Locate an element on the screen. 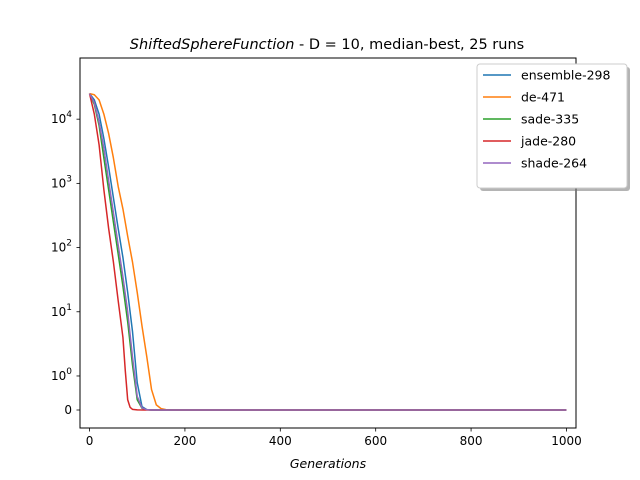 This screenshot has width=640, height=480. y-tick-label: 10⁴ is located at coordinates (61, 118).